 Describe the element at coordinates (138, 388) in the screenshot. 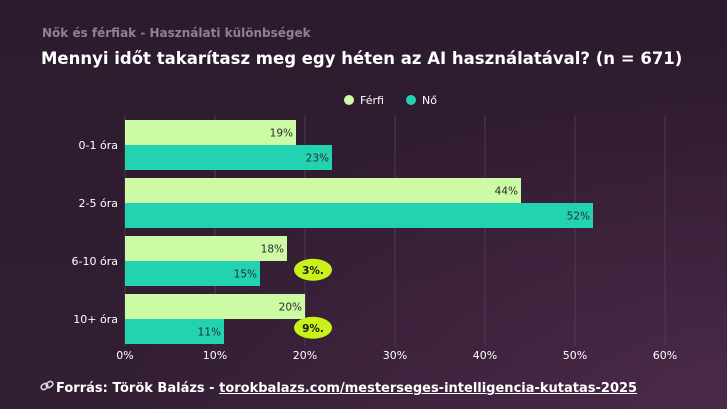

I see `source-prefix: Forrás: Török Balázs -` at that location.